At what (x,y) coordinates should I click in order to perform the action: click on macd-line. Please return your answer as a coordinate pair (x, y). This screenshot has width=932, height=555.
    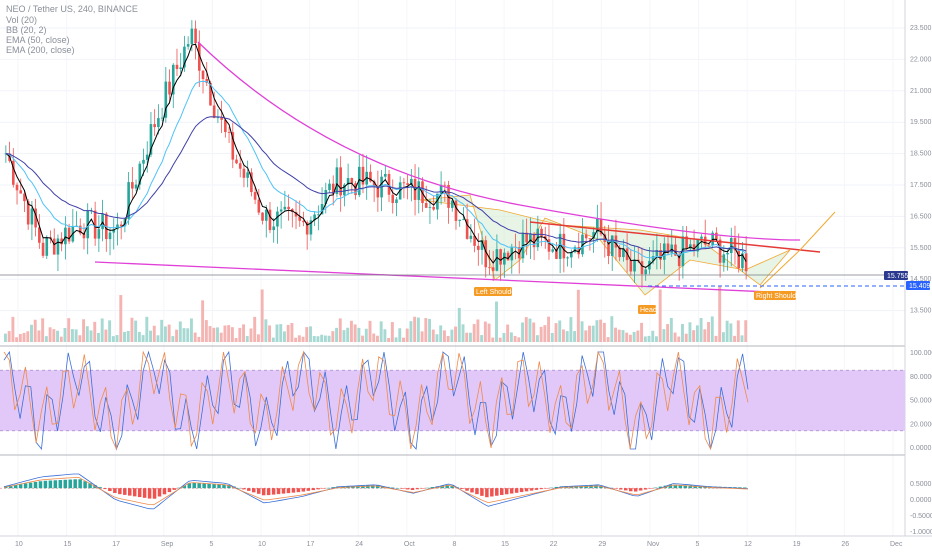
    Looking at the image, I should click on (376, 491).